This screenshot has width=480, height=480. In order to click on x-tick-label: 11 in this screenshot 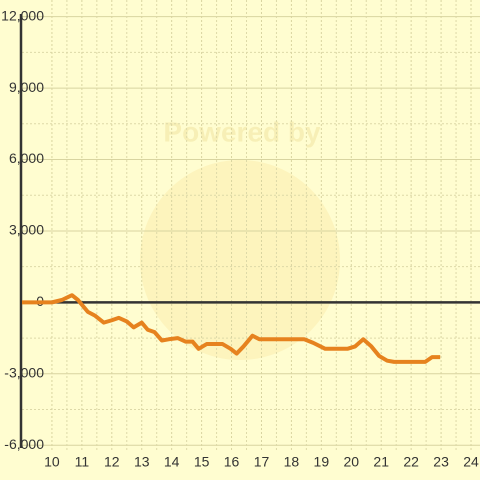, I will do `click(82, 462)`.